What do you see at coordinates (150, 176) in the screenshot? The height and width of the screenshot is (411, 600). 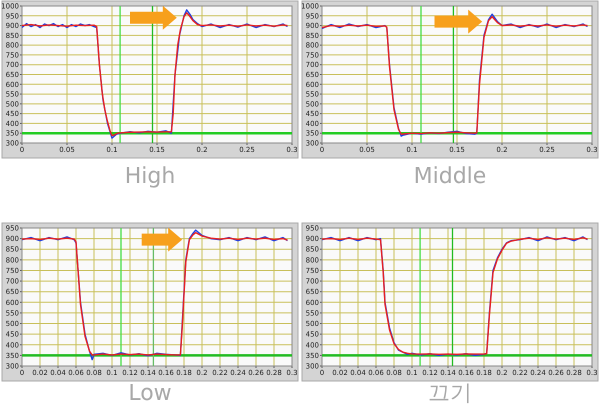 I see `text: High` at bounding box center [150, 176].